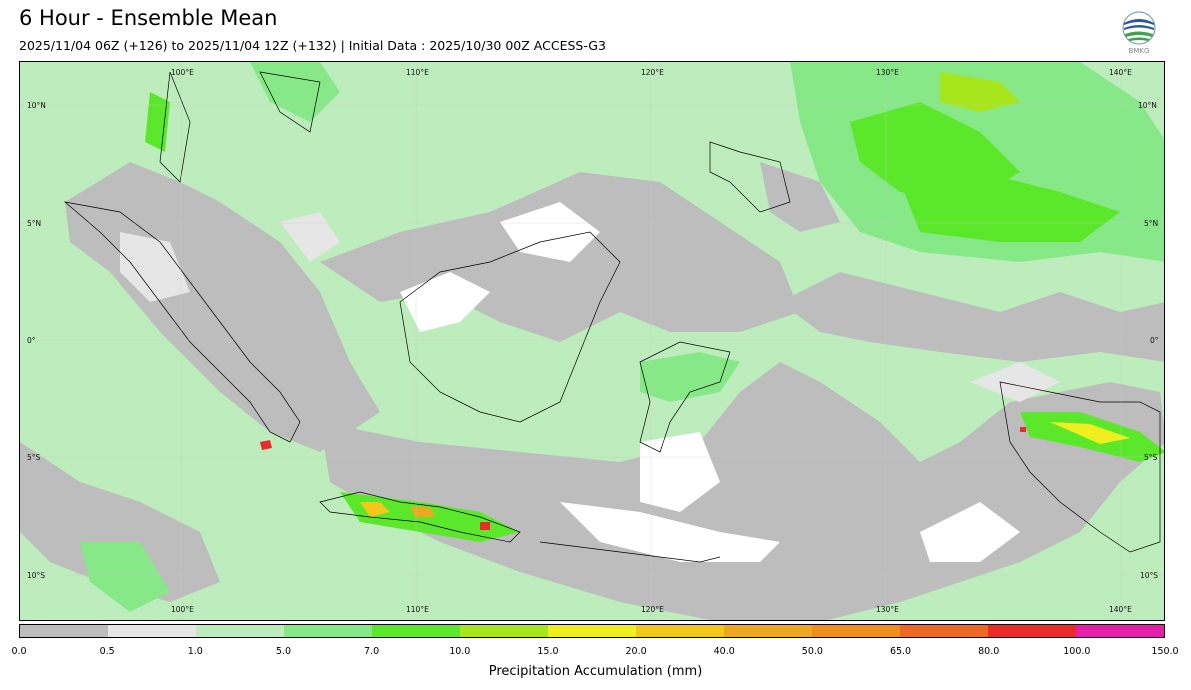  What do you see at coordinates (652, 609) in the screenshot?
I see `lon-label-bottom: 120°E` at bounding box center [652, 609].